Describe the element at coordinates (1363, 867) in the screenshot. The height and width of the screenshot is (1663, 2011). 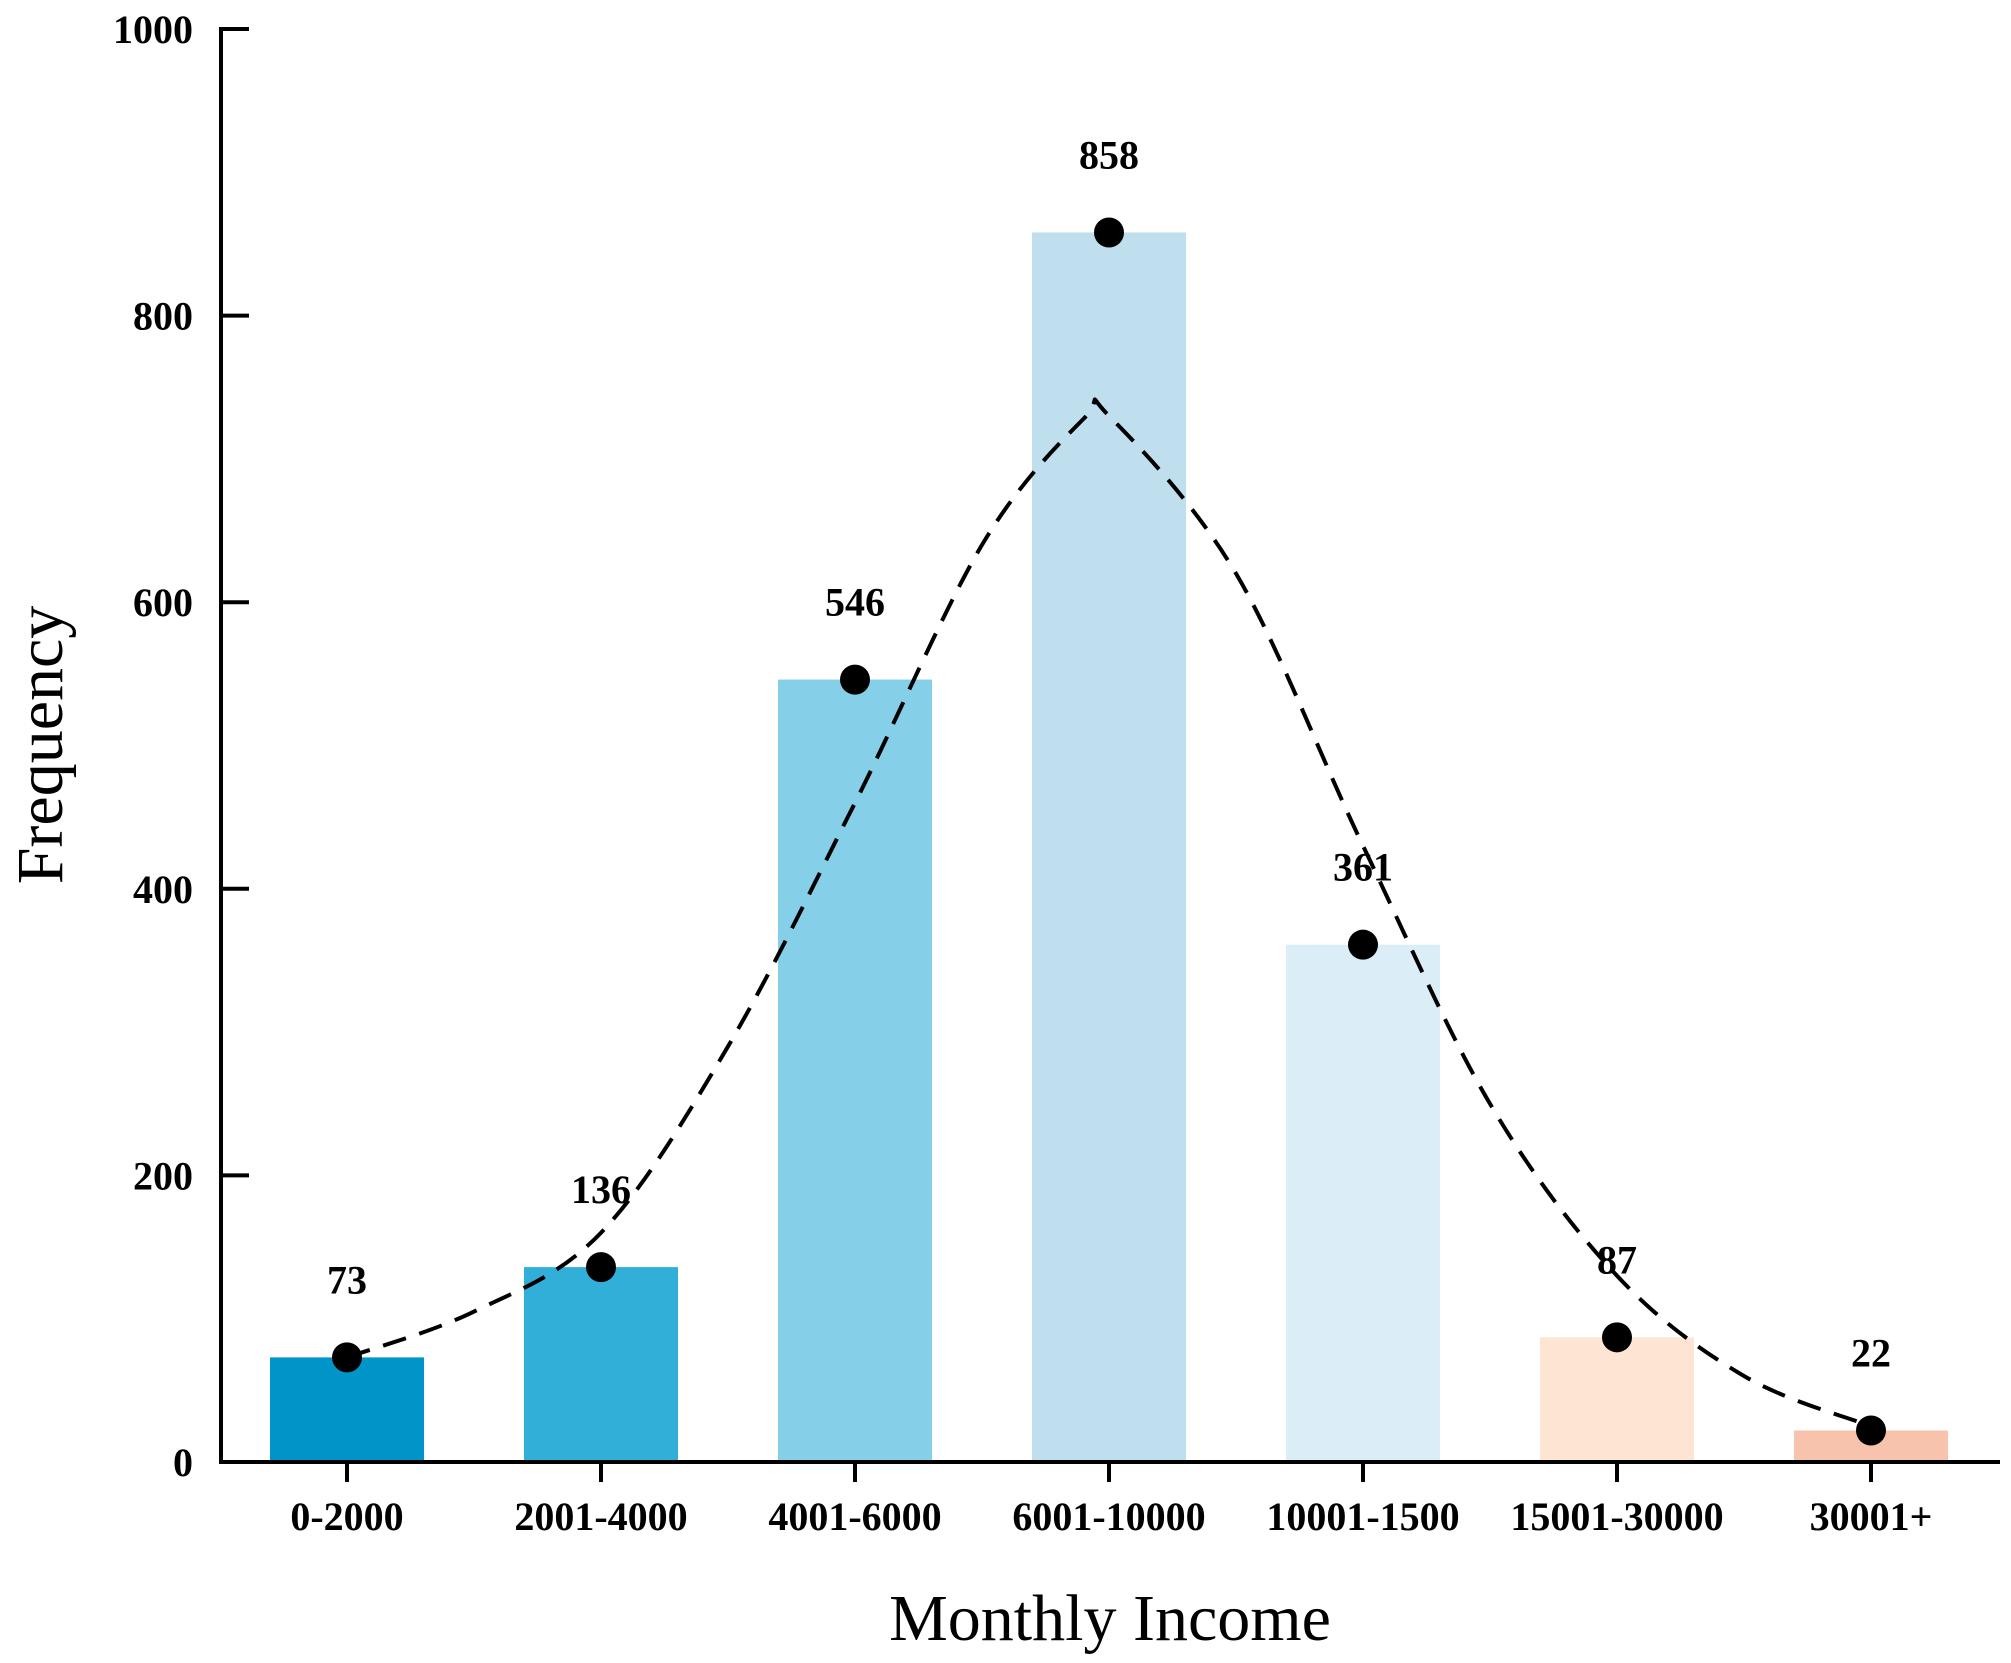
I see `value-label-10001-1500: 361` at that location.